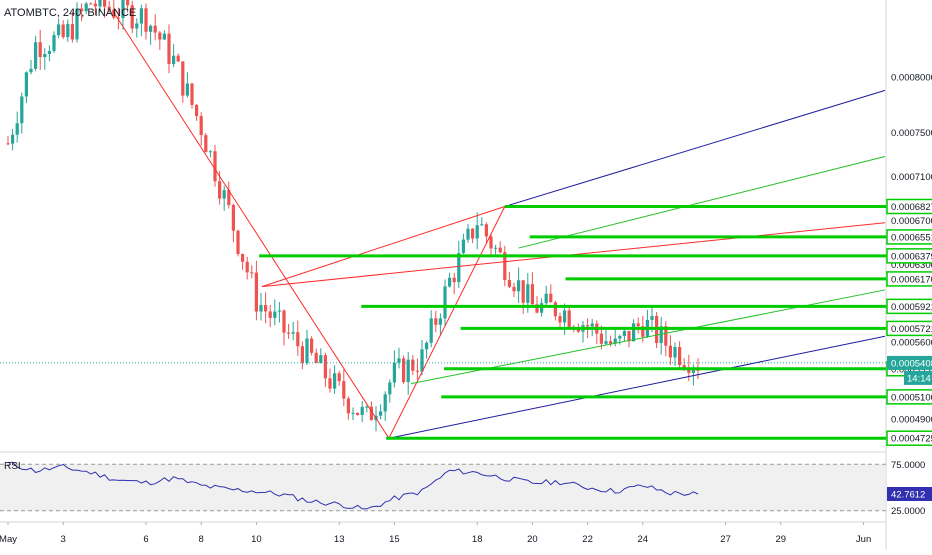 The height and width of the screenshot is (555, 932). I want to click on x-tick-label: 22, so click(587, 539).